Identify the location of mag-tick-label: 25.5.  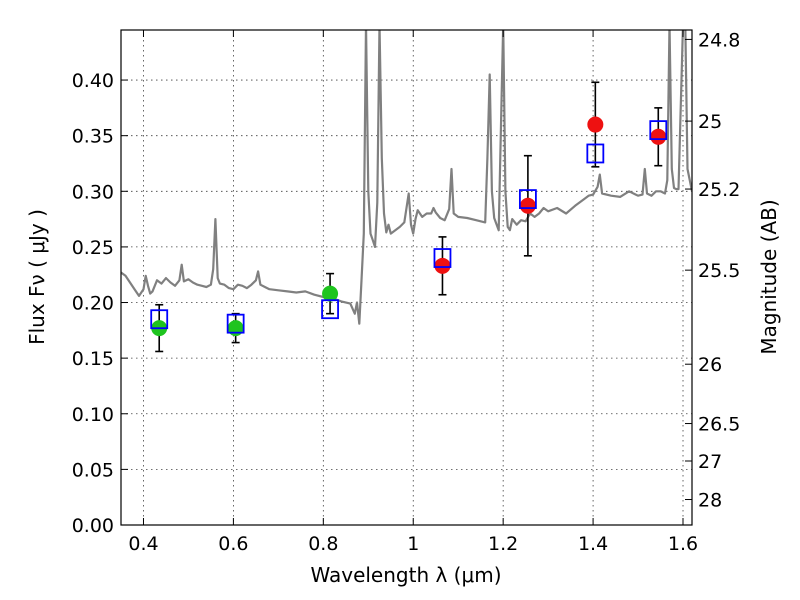
(719, 271).